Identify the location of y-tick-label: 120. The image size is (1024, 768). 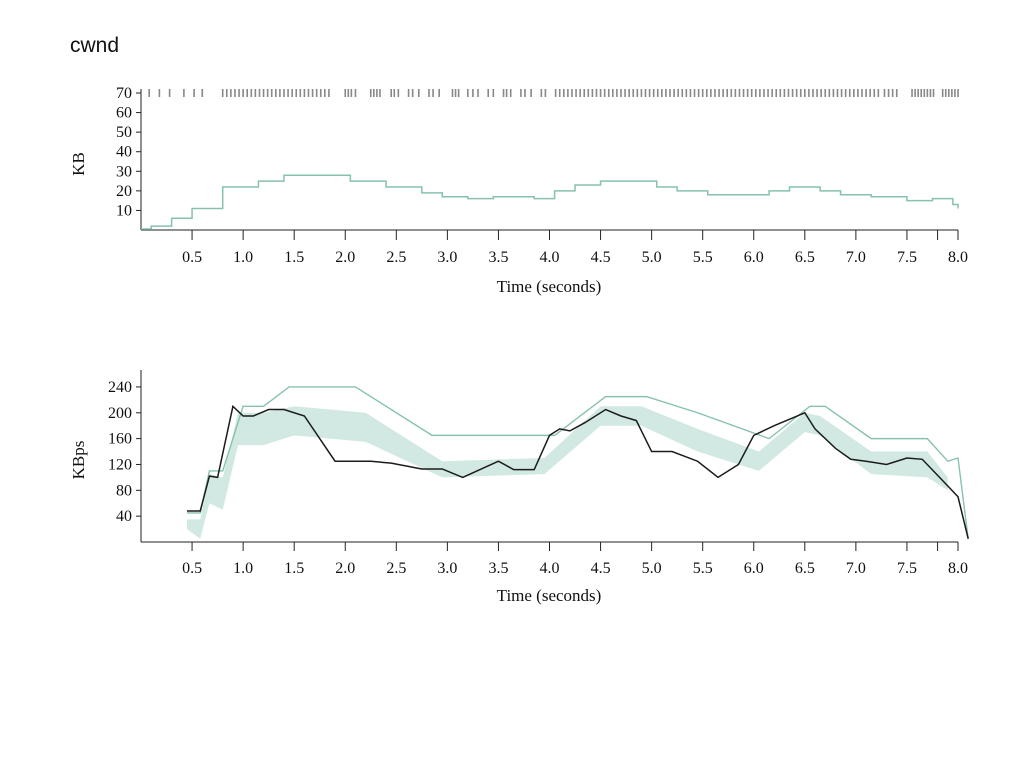
(120, 464).